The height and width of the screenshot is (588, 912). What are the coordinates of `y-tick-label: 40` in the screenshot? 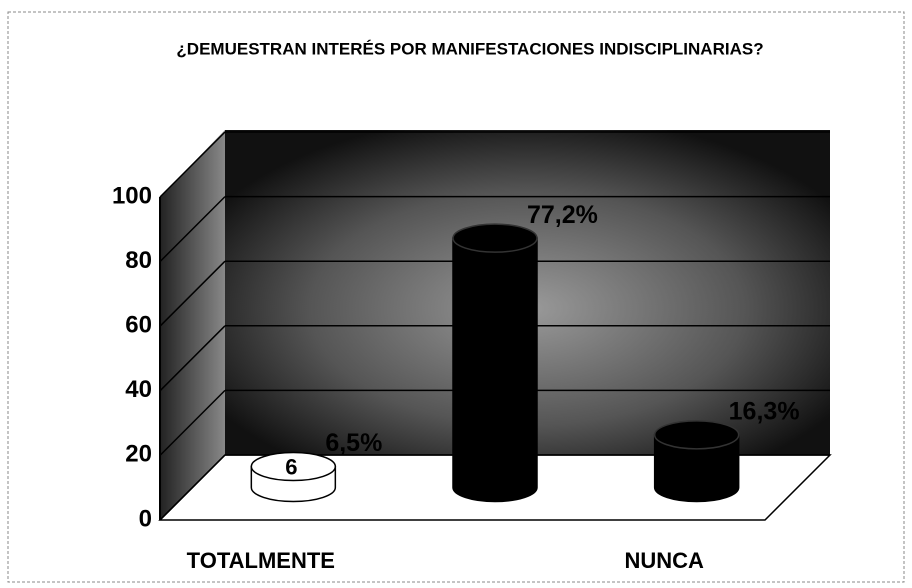 It's located at (138, 389).